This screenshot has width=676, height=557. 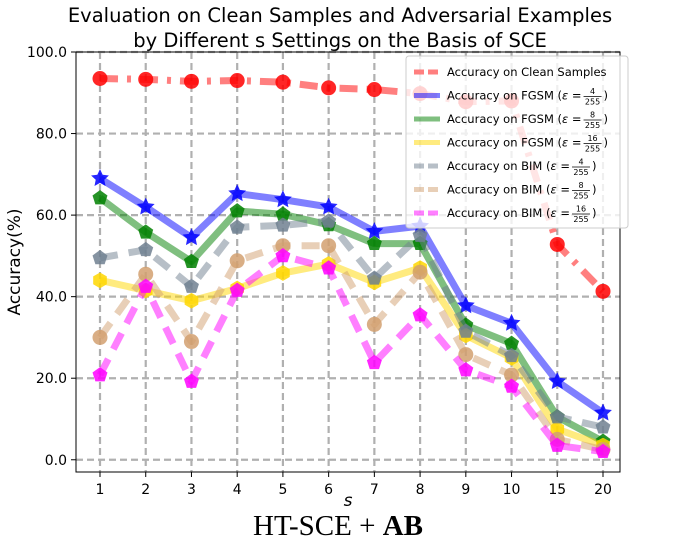 What do you see at coordinates (465, 490) in the screenshot?
I see `x-tick-label: 9` at bounding box center [465, 490].